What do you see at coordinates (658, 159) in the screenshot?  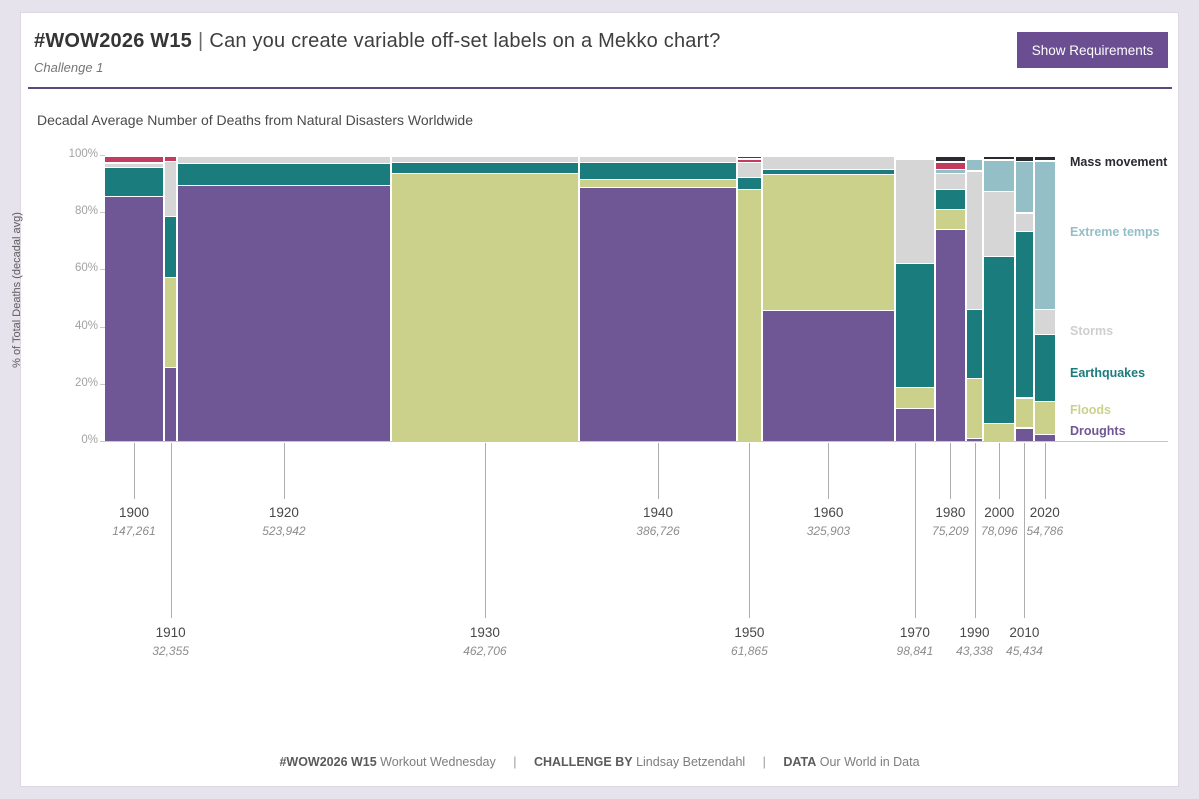 I see `mekko-segment-1940-storms` at bounding box center [658, 159].